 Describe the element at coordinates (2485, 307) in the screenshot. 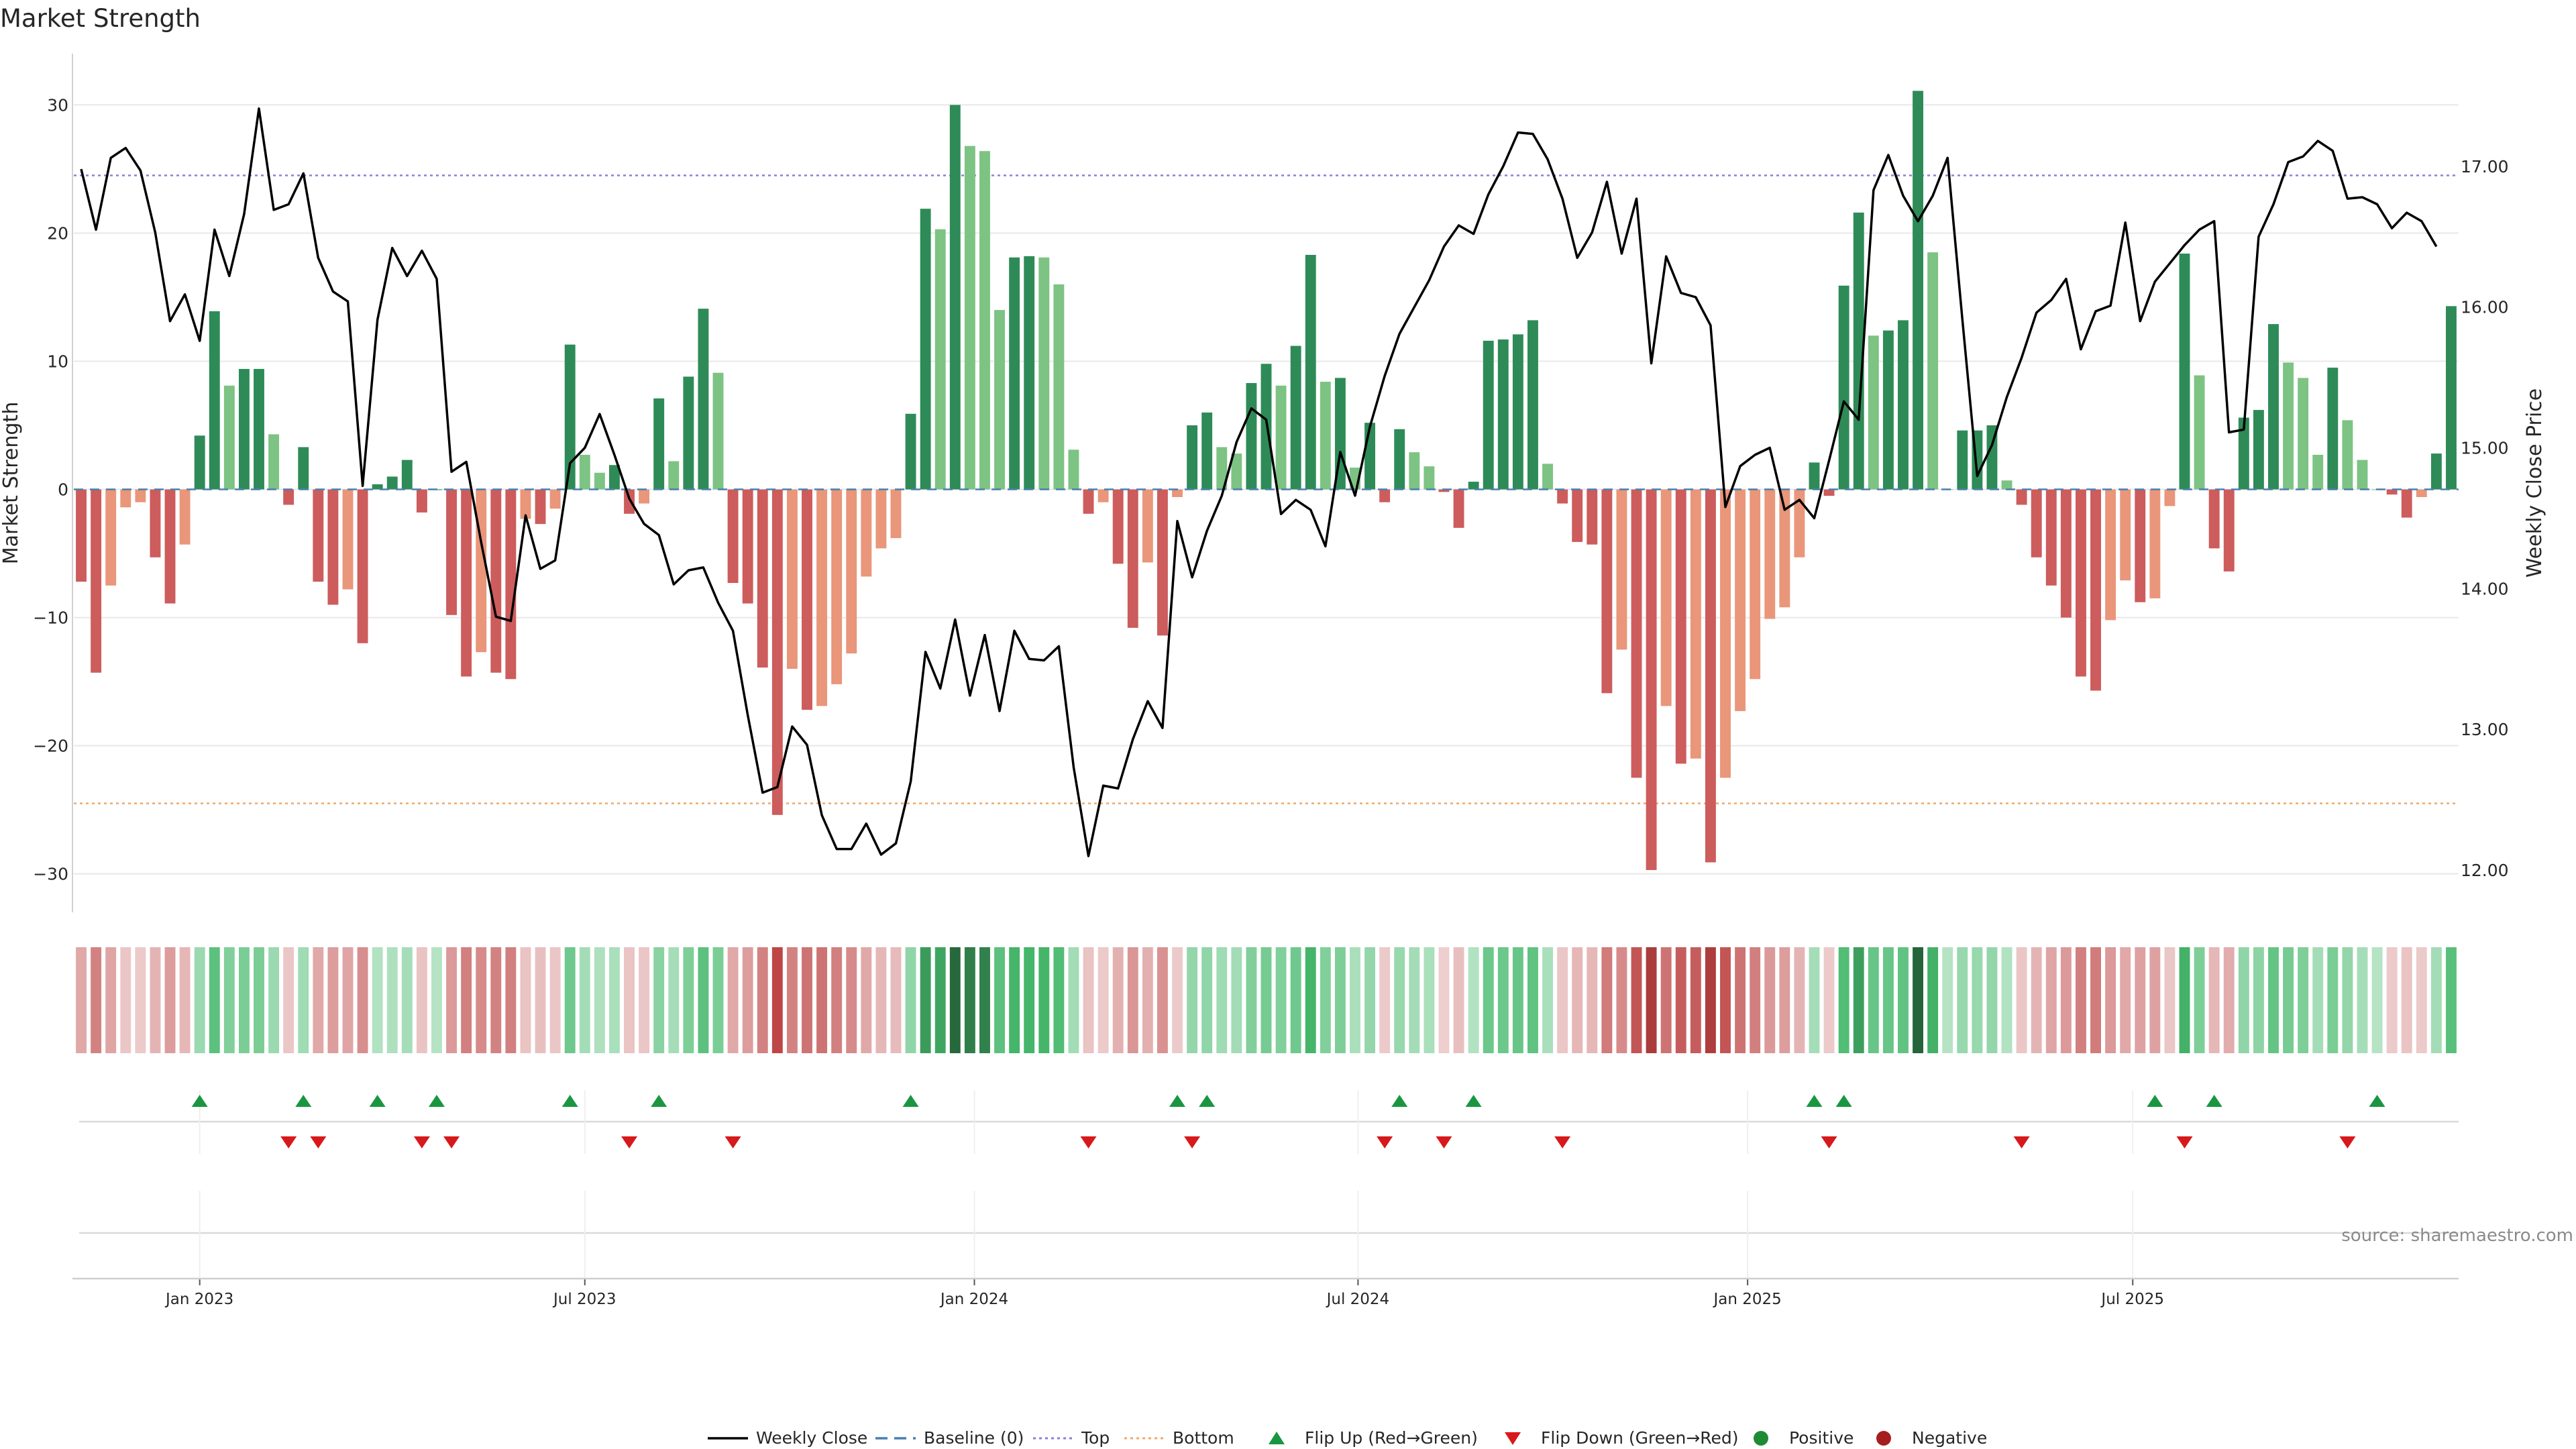

I see `y-right-tick-label: 16.00` at that location.